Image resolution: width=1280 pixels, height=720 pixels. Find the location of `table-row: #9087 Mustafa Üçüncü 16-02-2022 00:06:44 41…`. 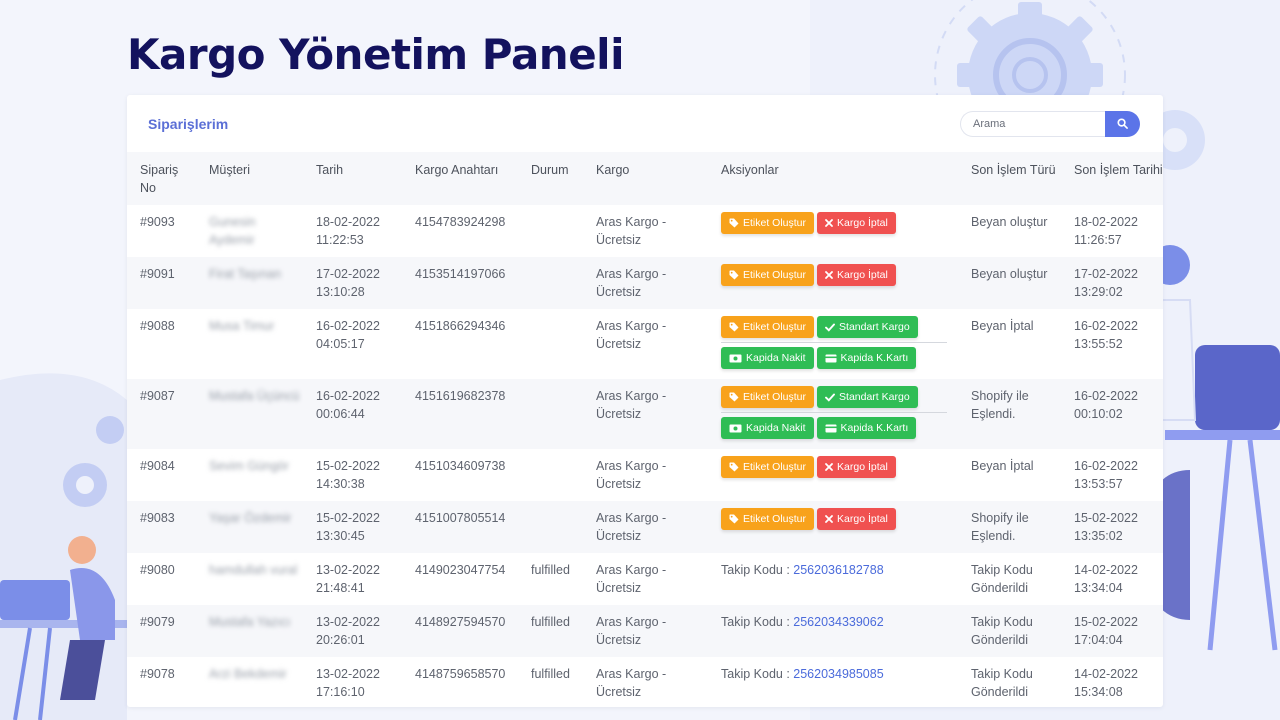

table-row: #9087 Mustafa Üçüncü 16-02-2022 00:06:44 41… is located at coordinates (645, 414).